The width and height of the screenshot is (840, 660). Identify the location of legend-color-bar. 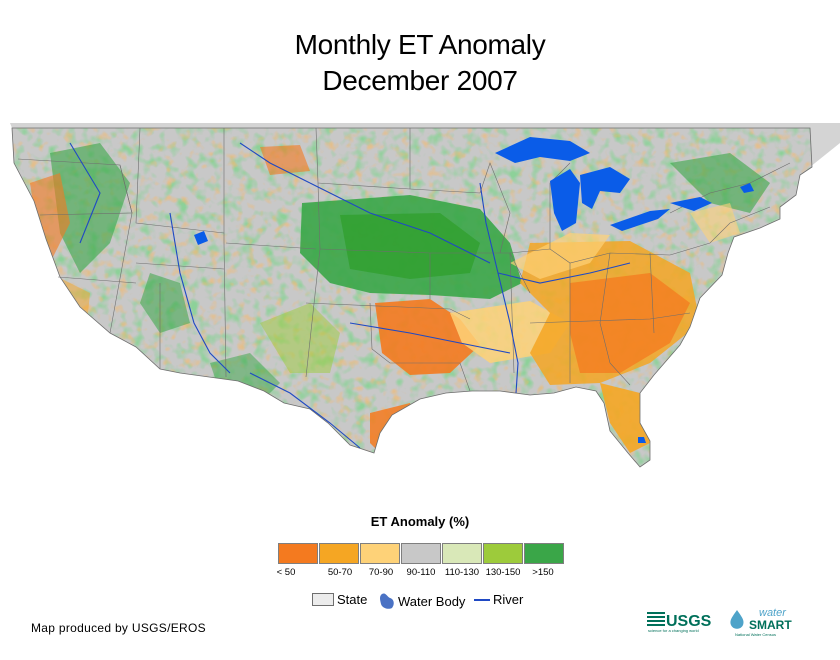
(421, 553).